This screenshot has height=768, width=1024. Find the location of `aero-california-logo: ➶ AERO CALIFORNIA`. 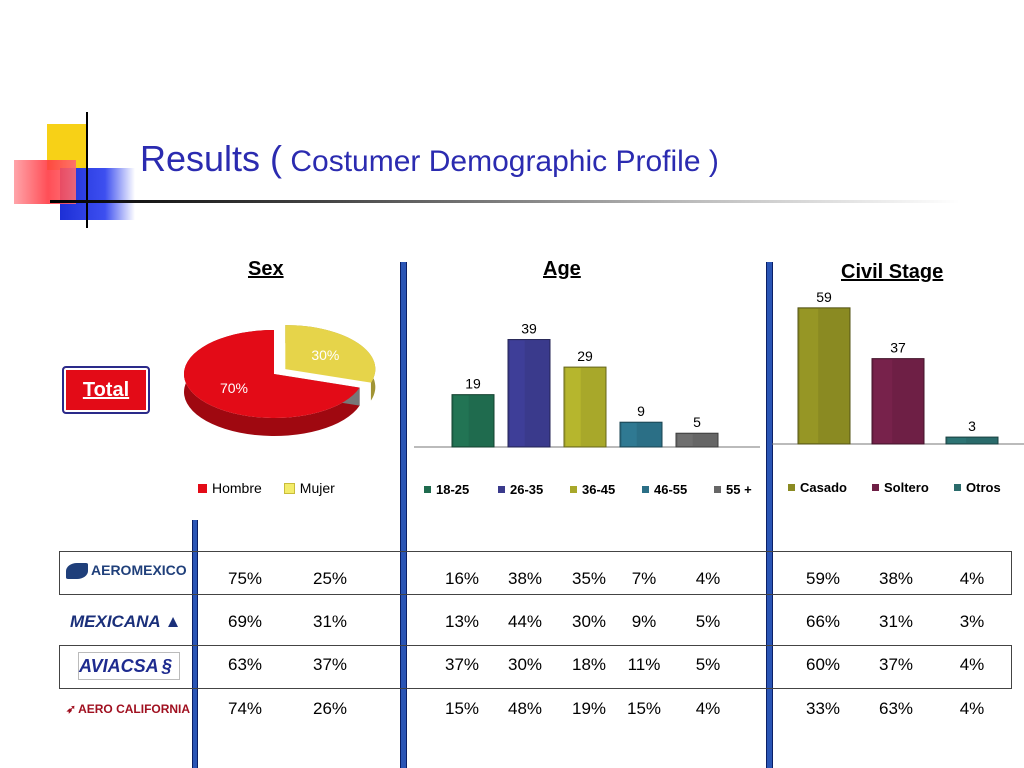

aero-california-logo: ➶ AERO CALIFORNIA is located at coordinates (128, 709).